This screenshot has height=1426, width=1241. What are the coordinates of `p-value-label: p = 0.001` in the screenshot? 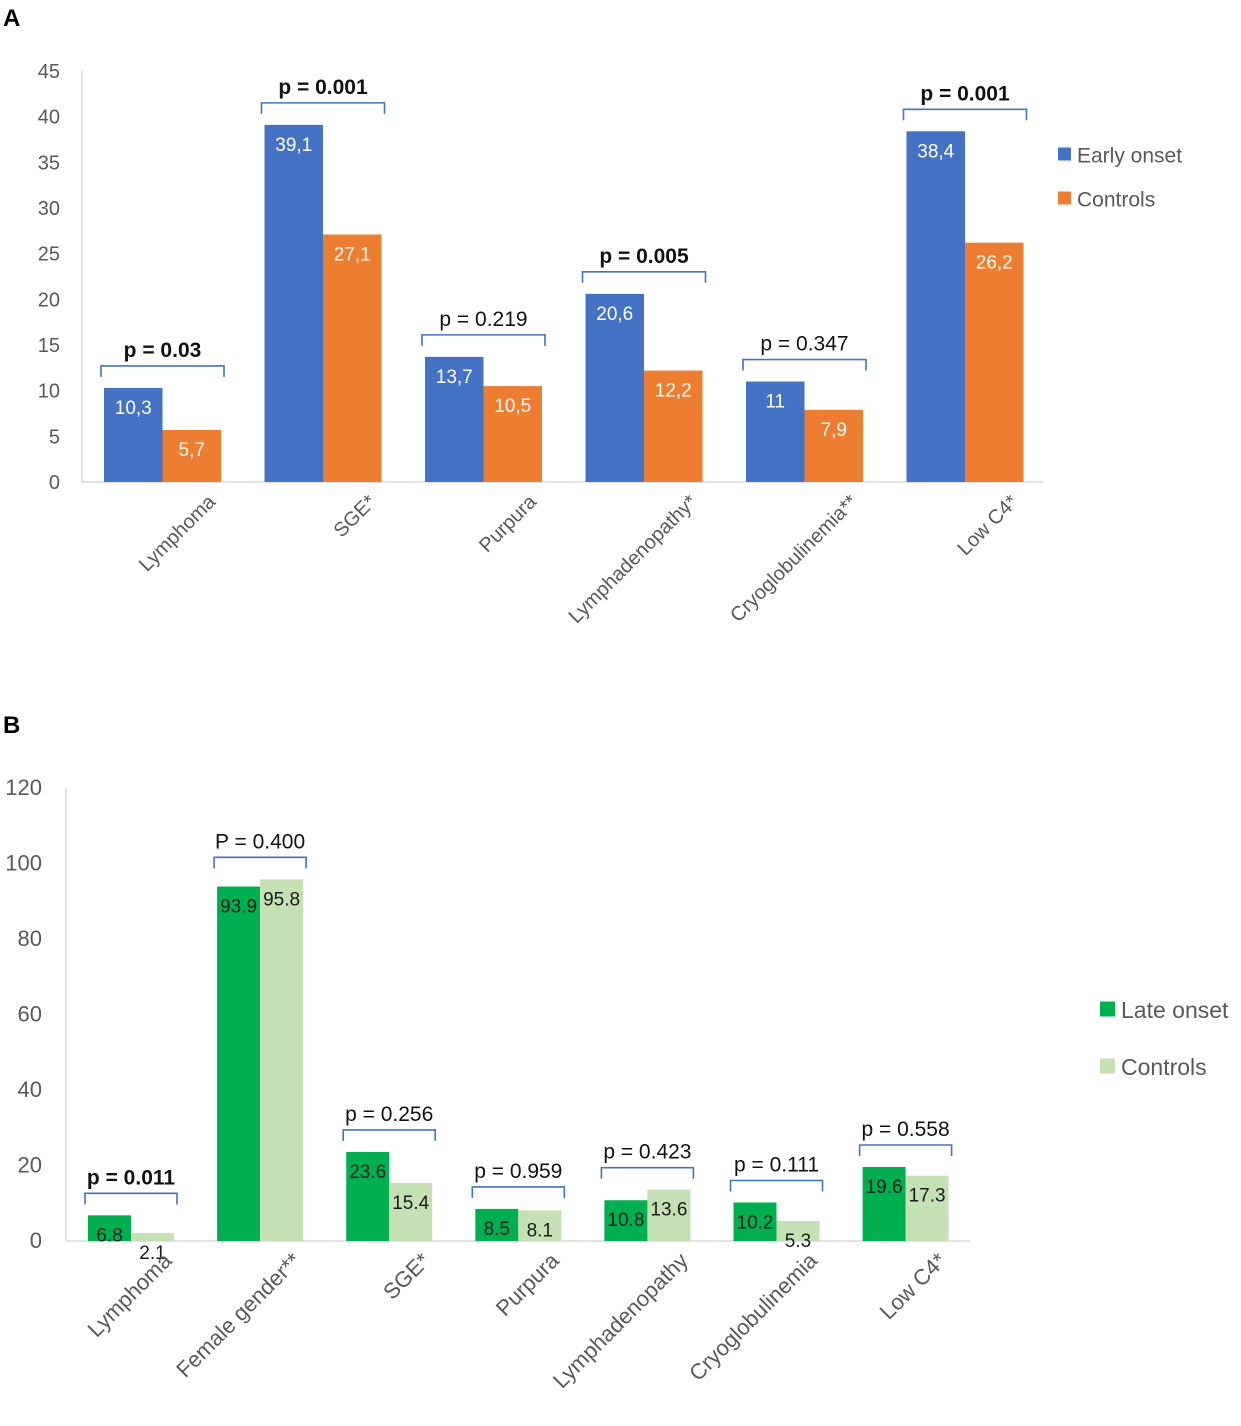 It's located at (323, 87).